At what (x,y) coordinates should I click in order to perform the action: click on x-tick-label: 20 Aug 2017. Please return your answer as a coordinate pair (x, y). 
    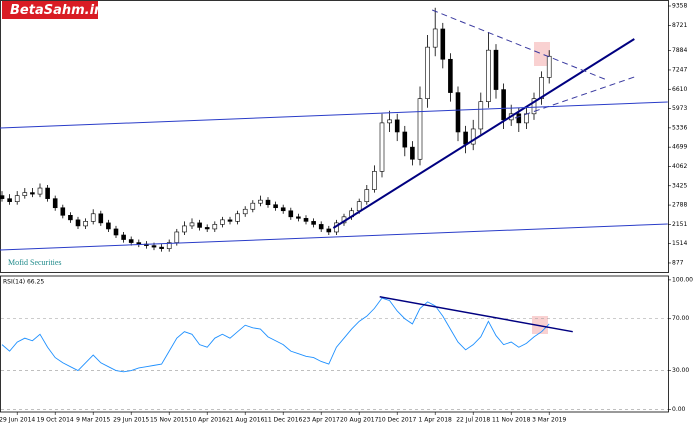
    Looking at the image, I should click on (359, 420).